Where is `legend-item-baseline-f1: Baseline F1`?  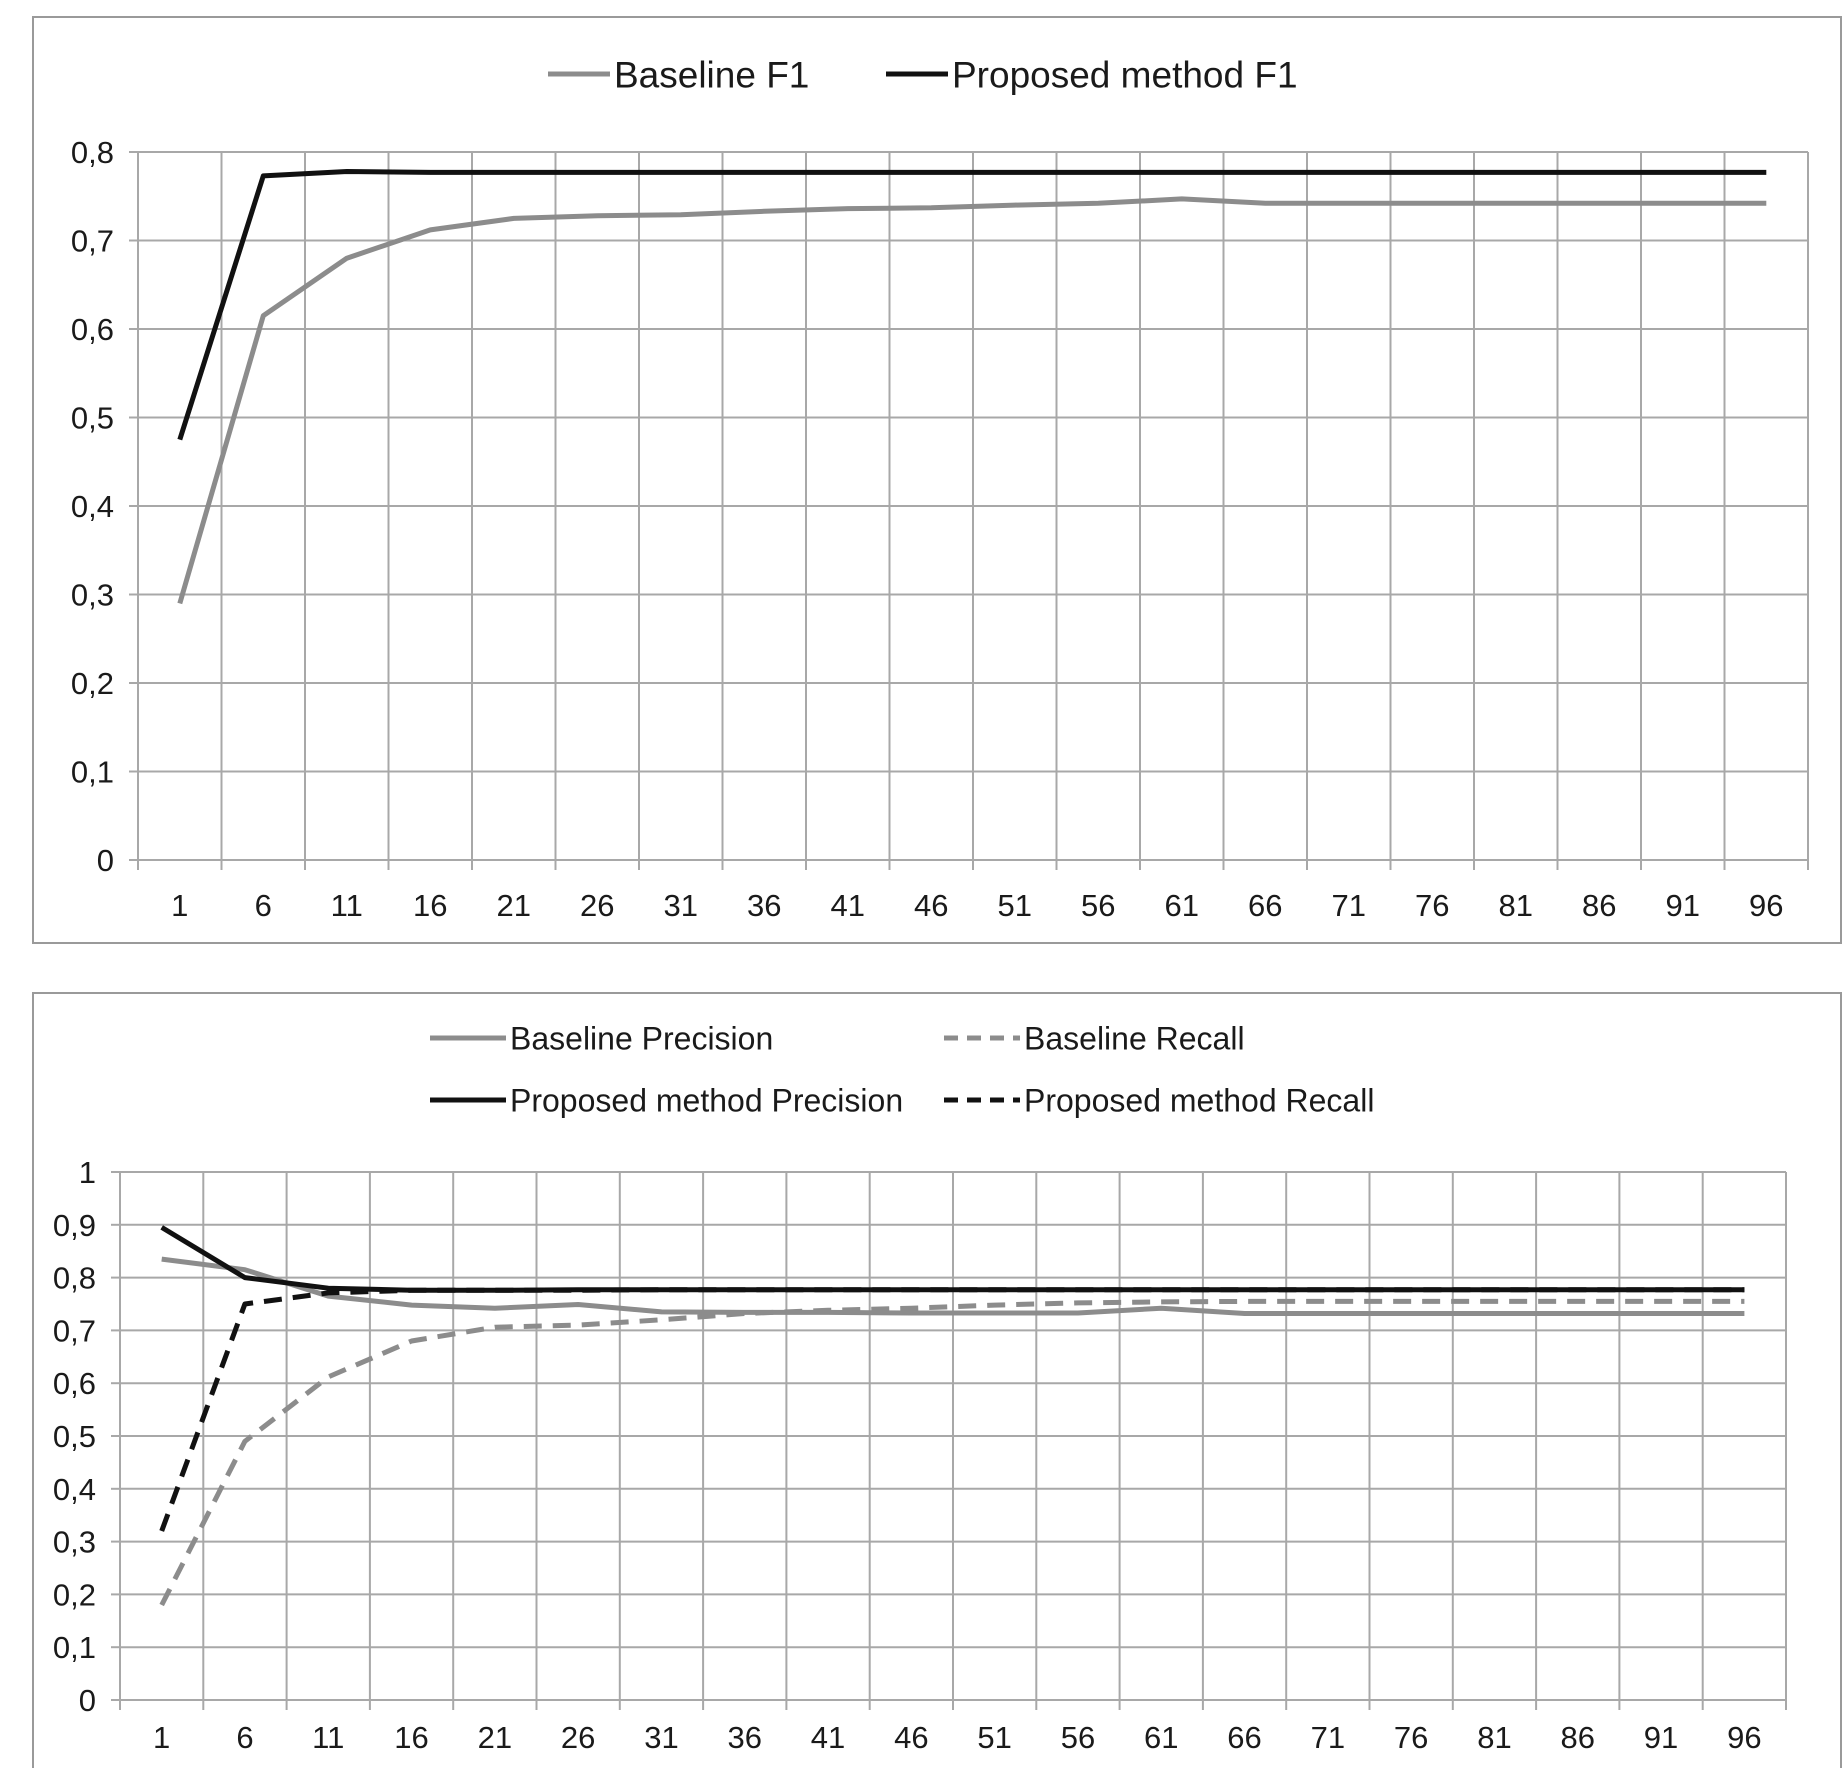
legend-item-baseline-f1: Baseline F1 is located at coordinates (678, 74).